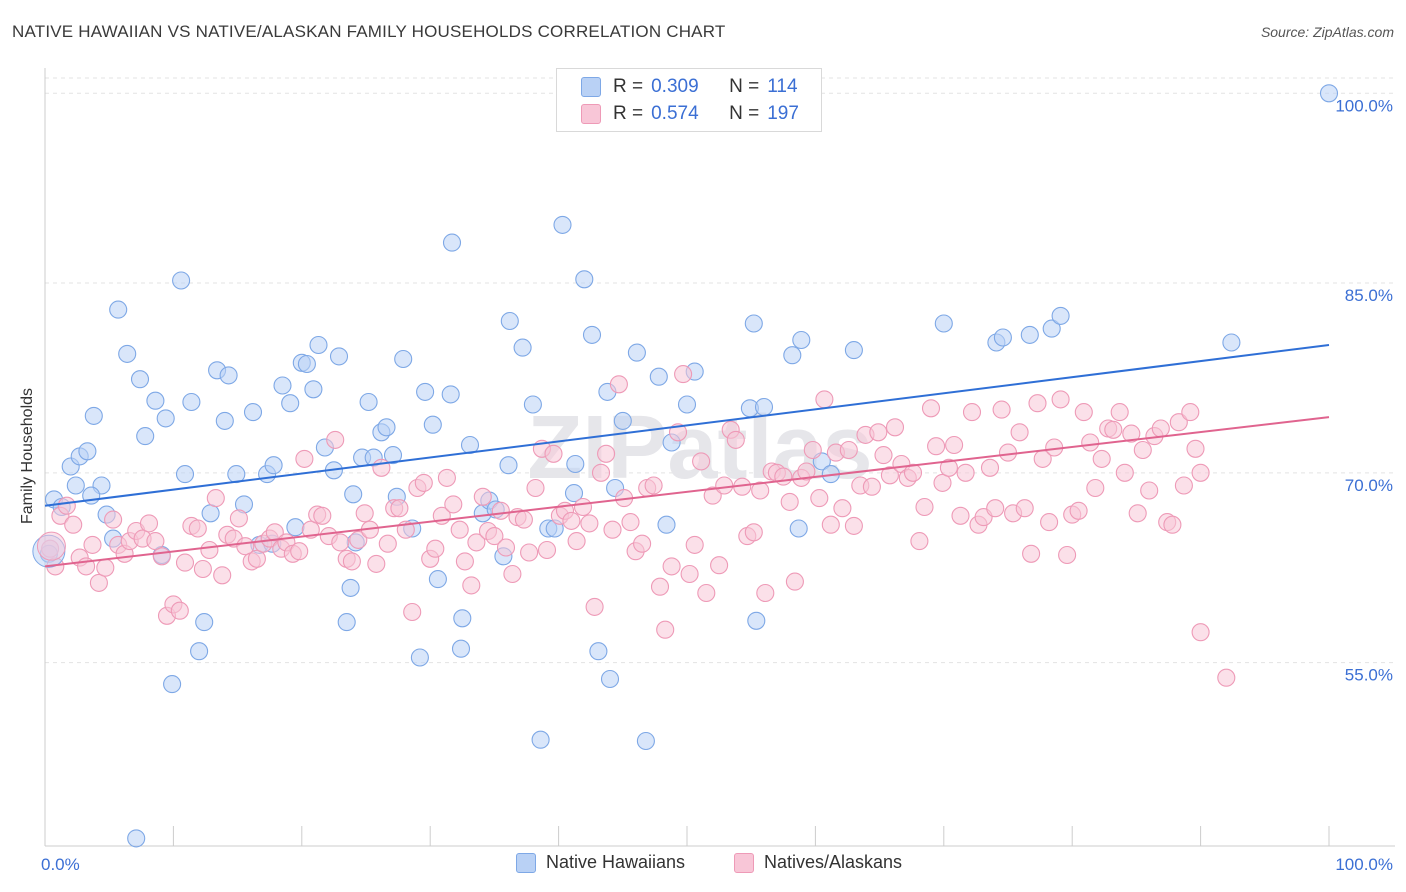 The image size is (1406, 892). I want to click on stats-legend: R = 0.309 N = 114 R = 0.574 N = 197, so click(689, 100).